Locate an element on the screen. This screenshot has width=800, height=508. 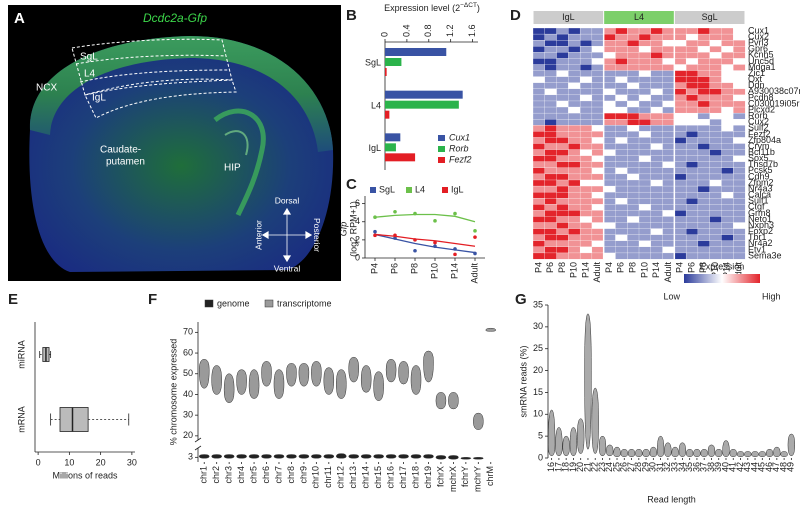
x-tick-label: 18 is located at coordinates (566, 467).